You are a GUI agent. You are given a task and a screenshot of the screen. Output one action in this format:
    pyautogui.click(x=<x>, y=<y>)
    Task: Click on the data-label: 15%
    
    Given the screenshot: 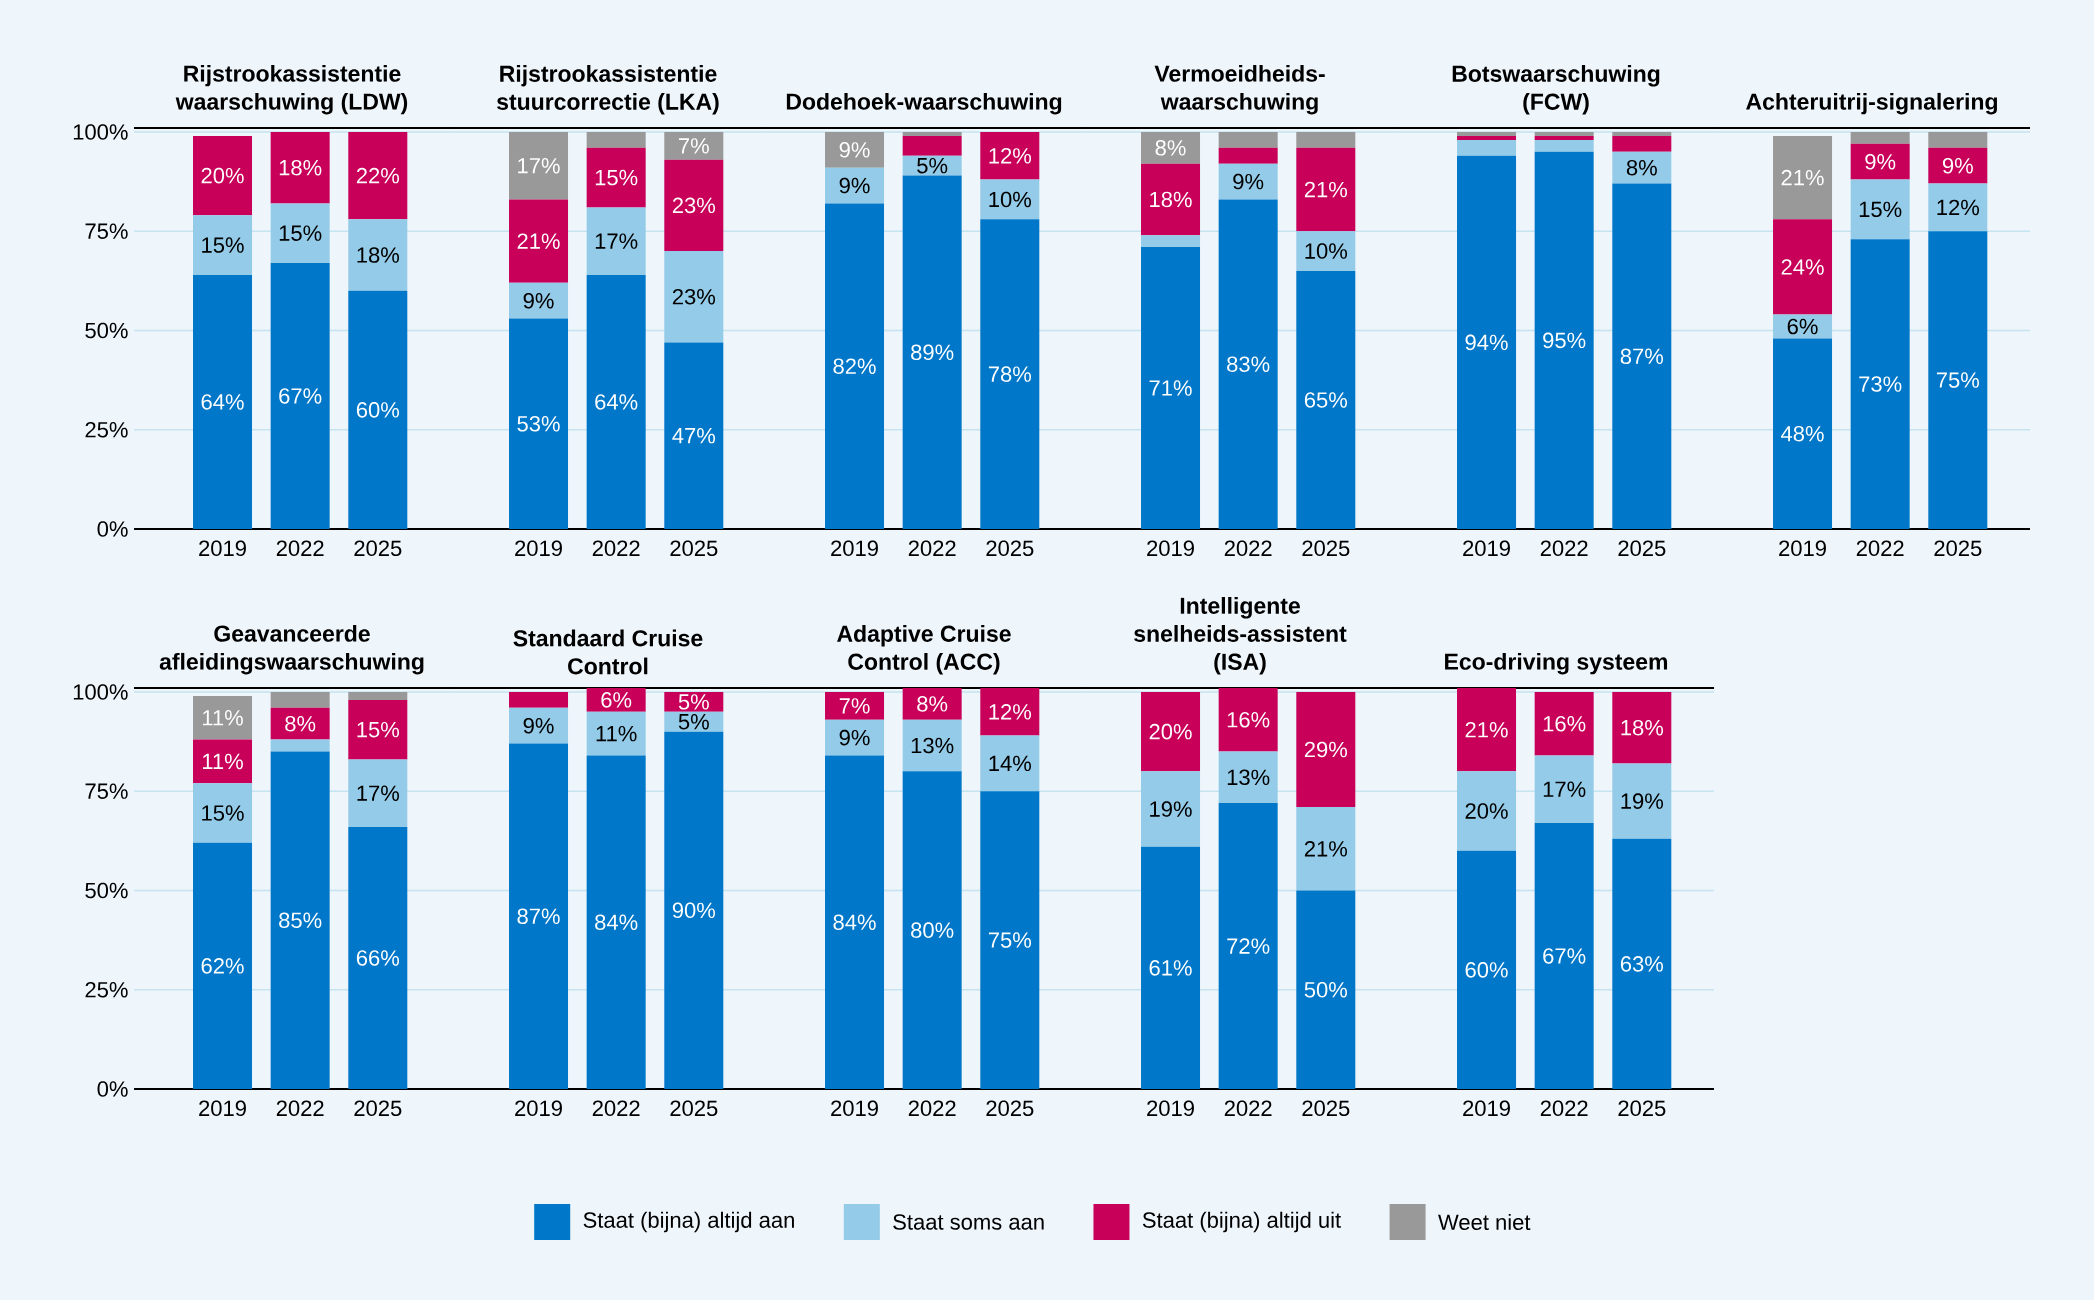 What is the action you would take?
    pyautogui.click(x=616, y=177)
    